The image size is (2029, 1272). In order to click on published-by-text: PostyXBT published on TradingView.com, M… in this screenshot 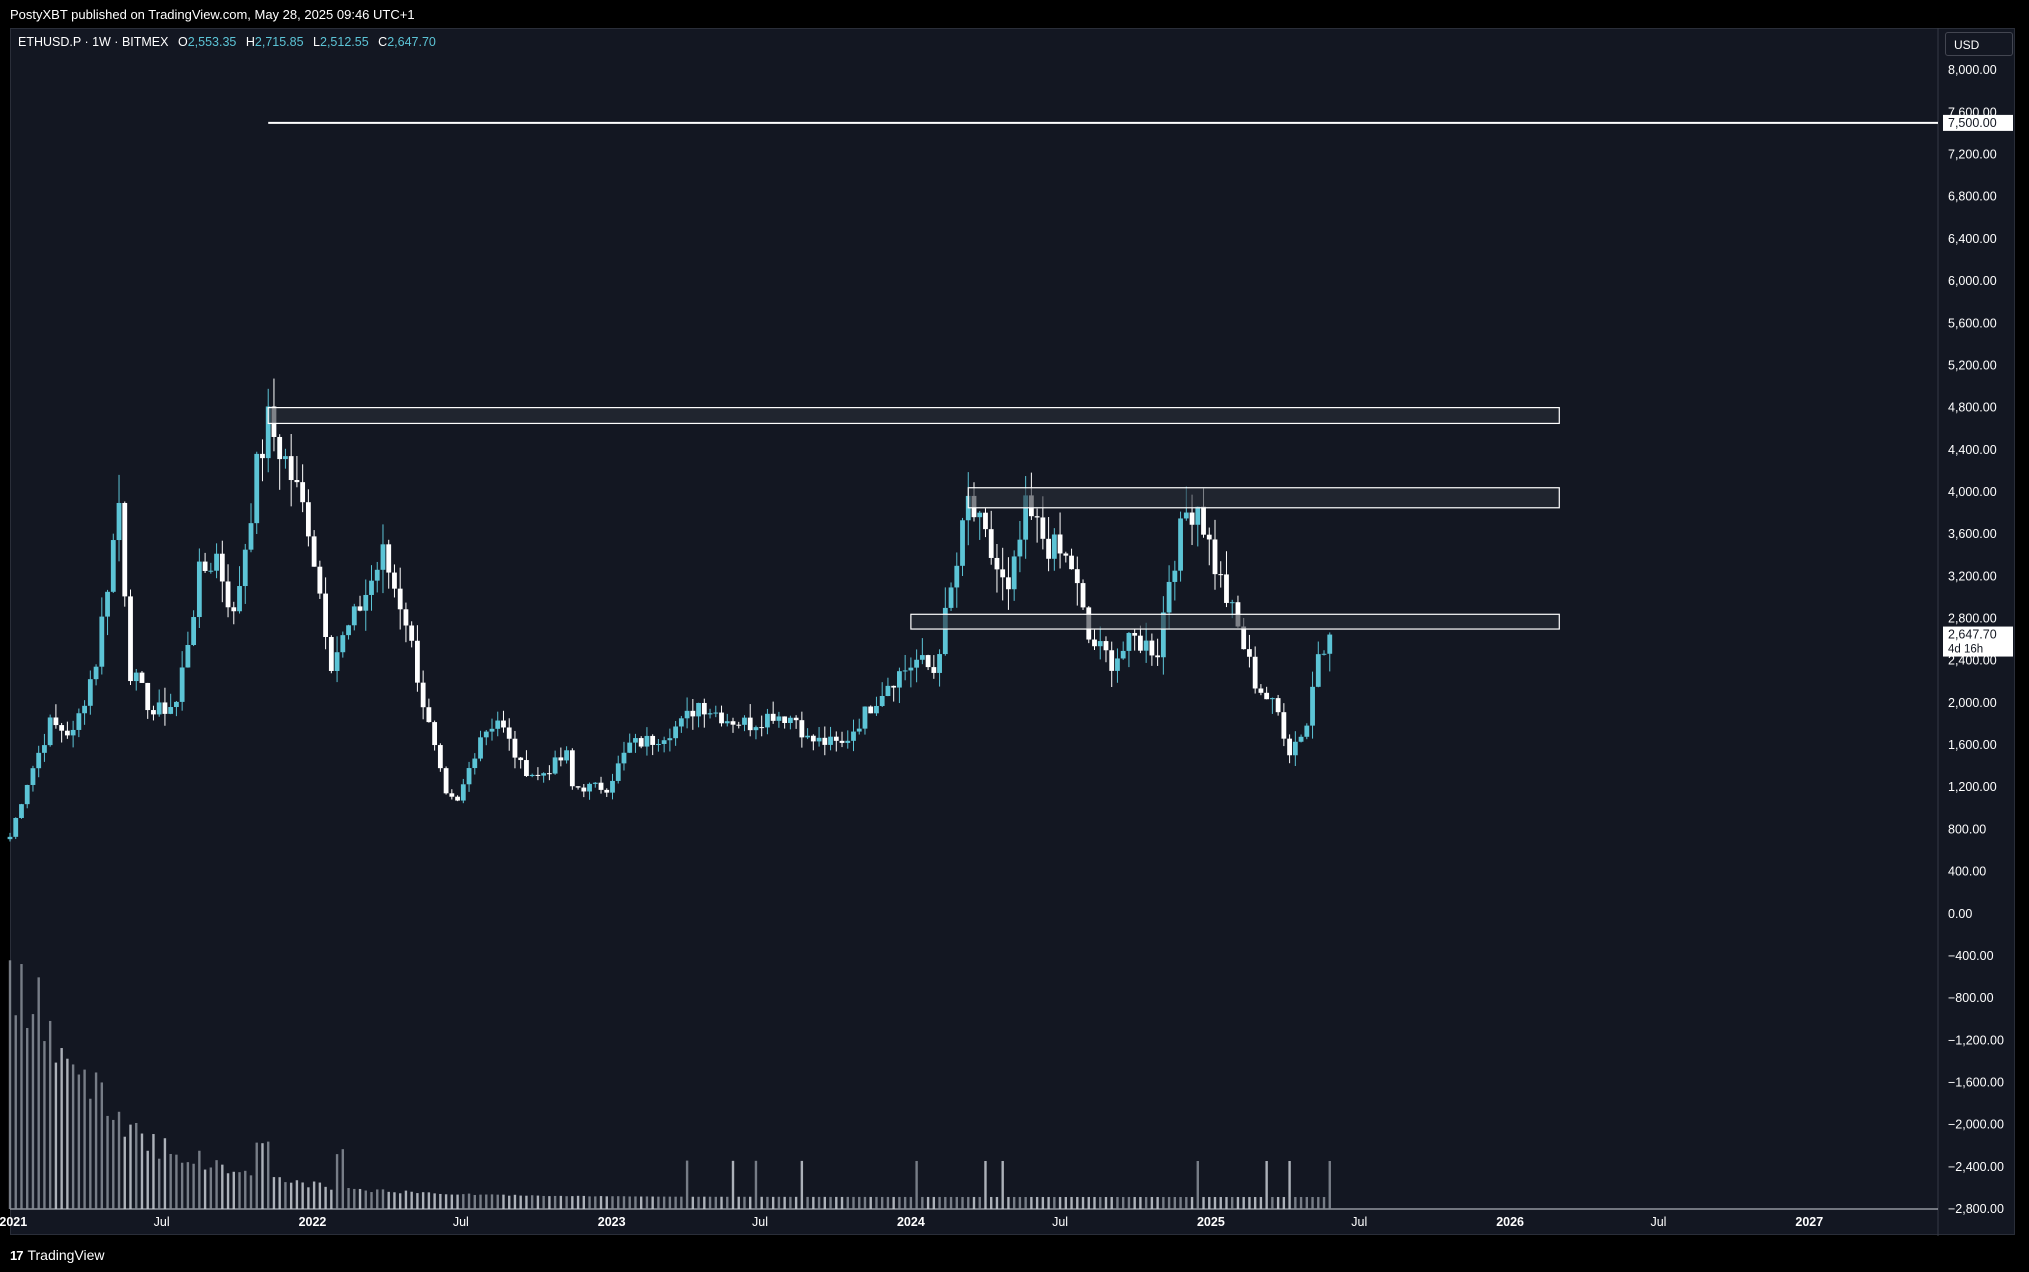, I will do `click(212, 14)`.